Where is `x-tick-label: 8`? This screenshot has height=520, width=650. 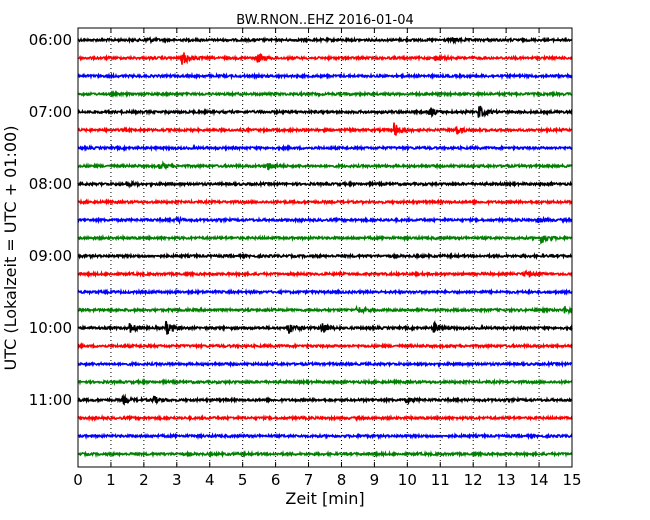 x-tick-label: 8 is located at coordinates (342, 480).